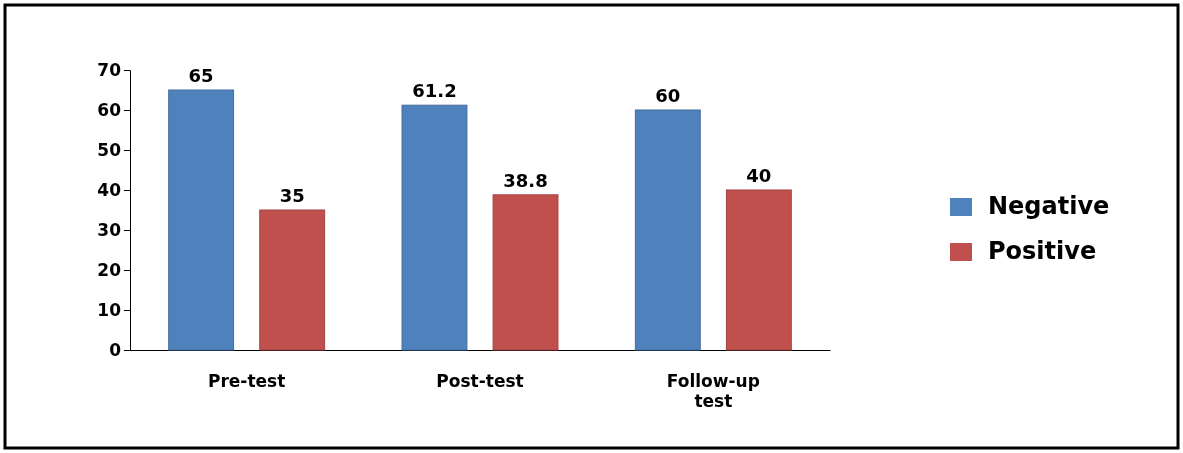 The image size is (1183, 453). Describe the element at coordinates (109, 229) in the screenshot. I see `y-tick-label: 30` at that location.